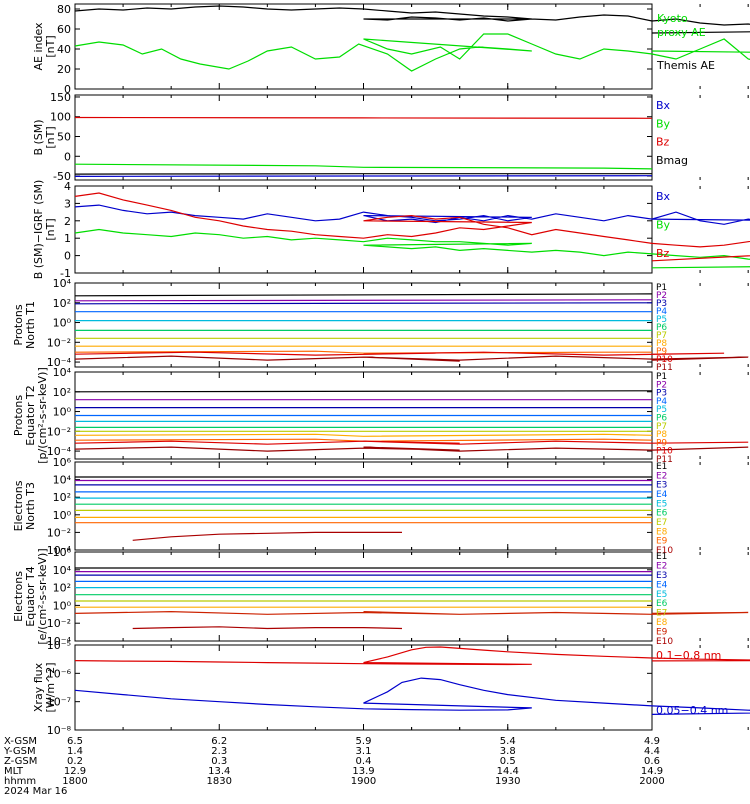  I want to click on y-axis-label-2: North T1, so click(30, 325).